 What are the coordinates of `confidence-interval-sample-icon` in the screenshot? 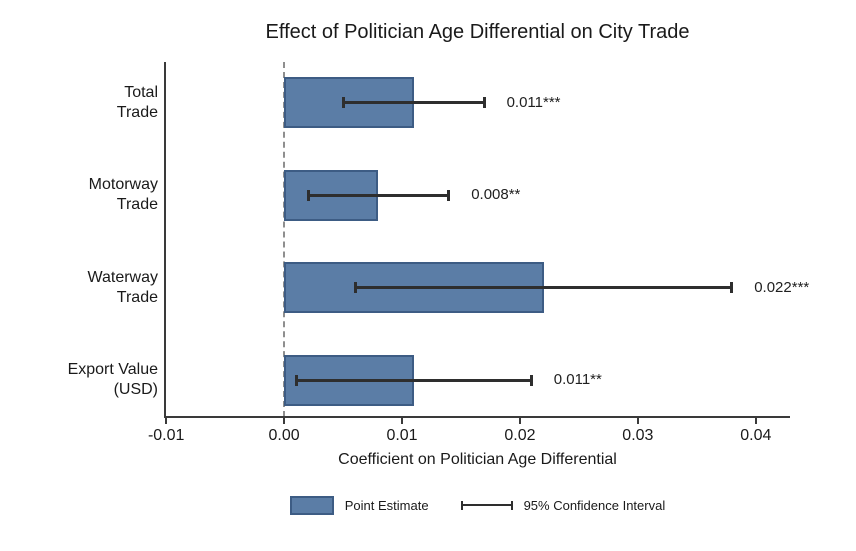 It's located at (486, 505).